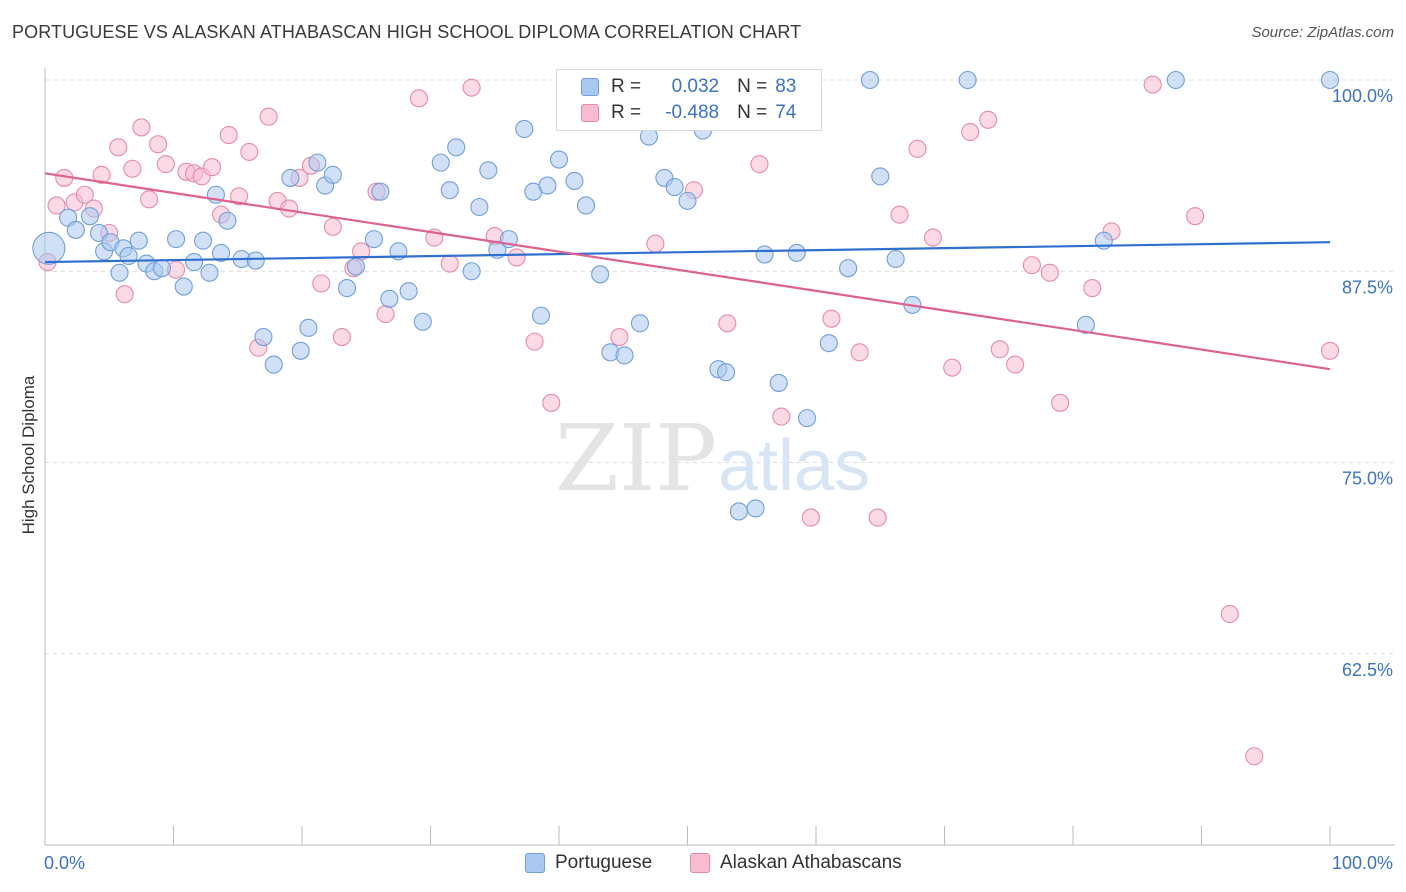 The width and height of the screenshot is (1406, 892). I want to click on watermark: ZIP atlas, so click(712, 458).